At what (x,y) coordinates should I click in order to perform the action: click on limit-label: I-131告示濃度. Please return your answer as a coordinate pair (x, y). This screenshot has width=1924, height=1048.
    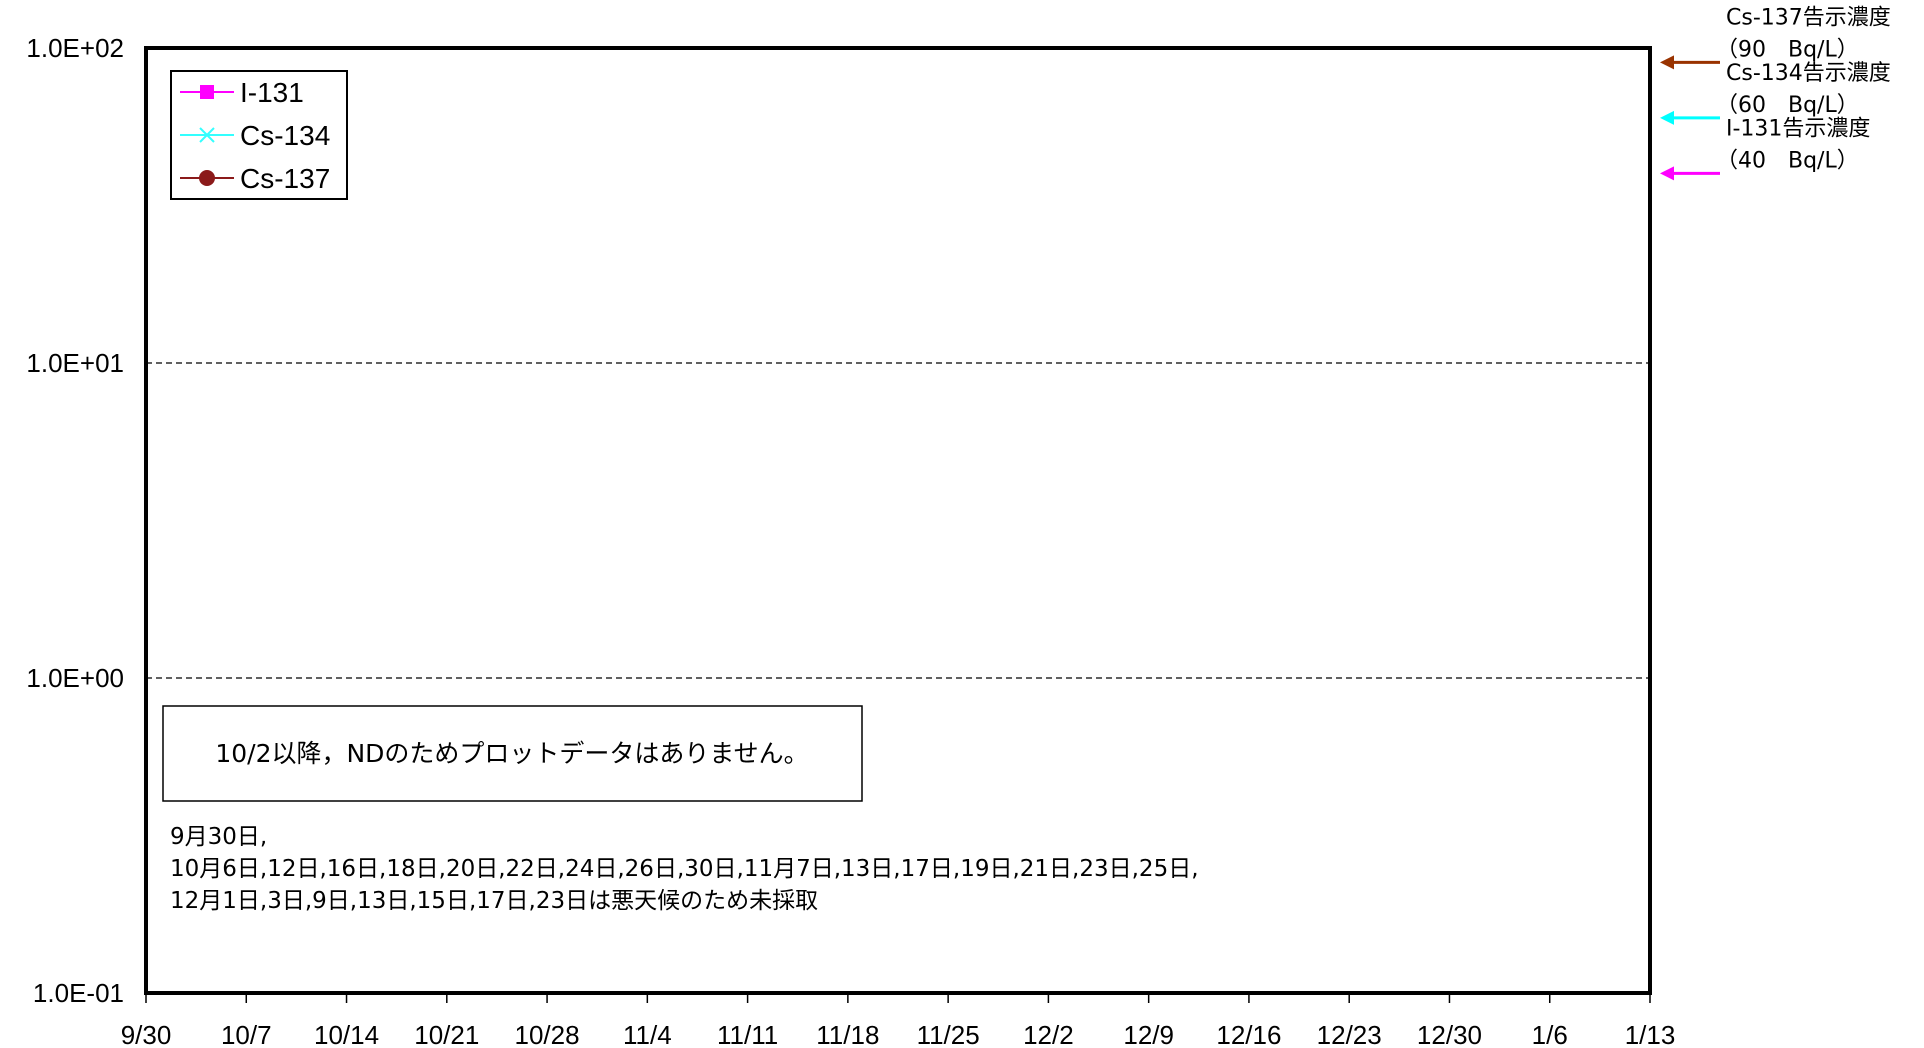
    Looking at the image, I should click on (1798, 128).